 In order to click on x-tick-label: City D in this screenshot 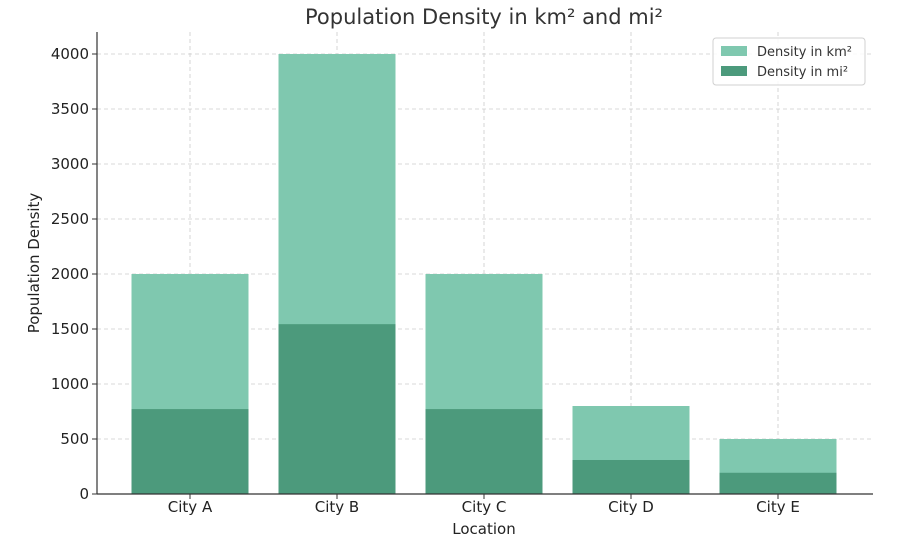, I will do `click(631, 507)`.